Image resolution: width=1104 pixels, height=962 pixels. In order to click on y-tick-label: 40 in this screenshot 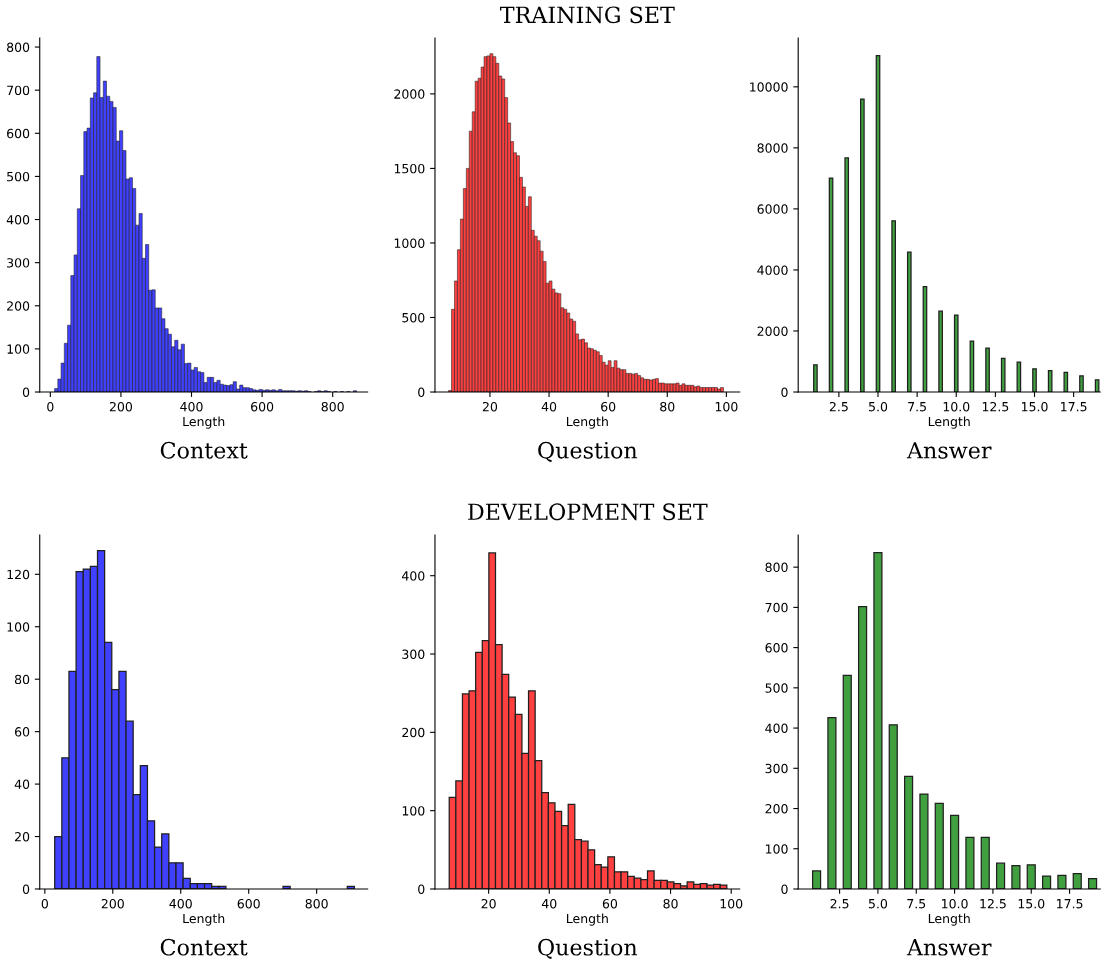, I will do `click(22, 784)`.